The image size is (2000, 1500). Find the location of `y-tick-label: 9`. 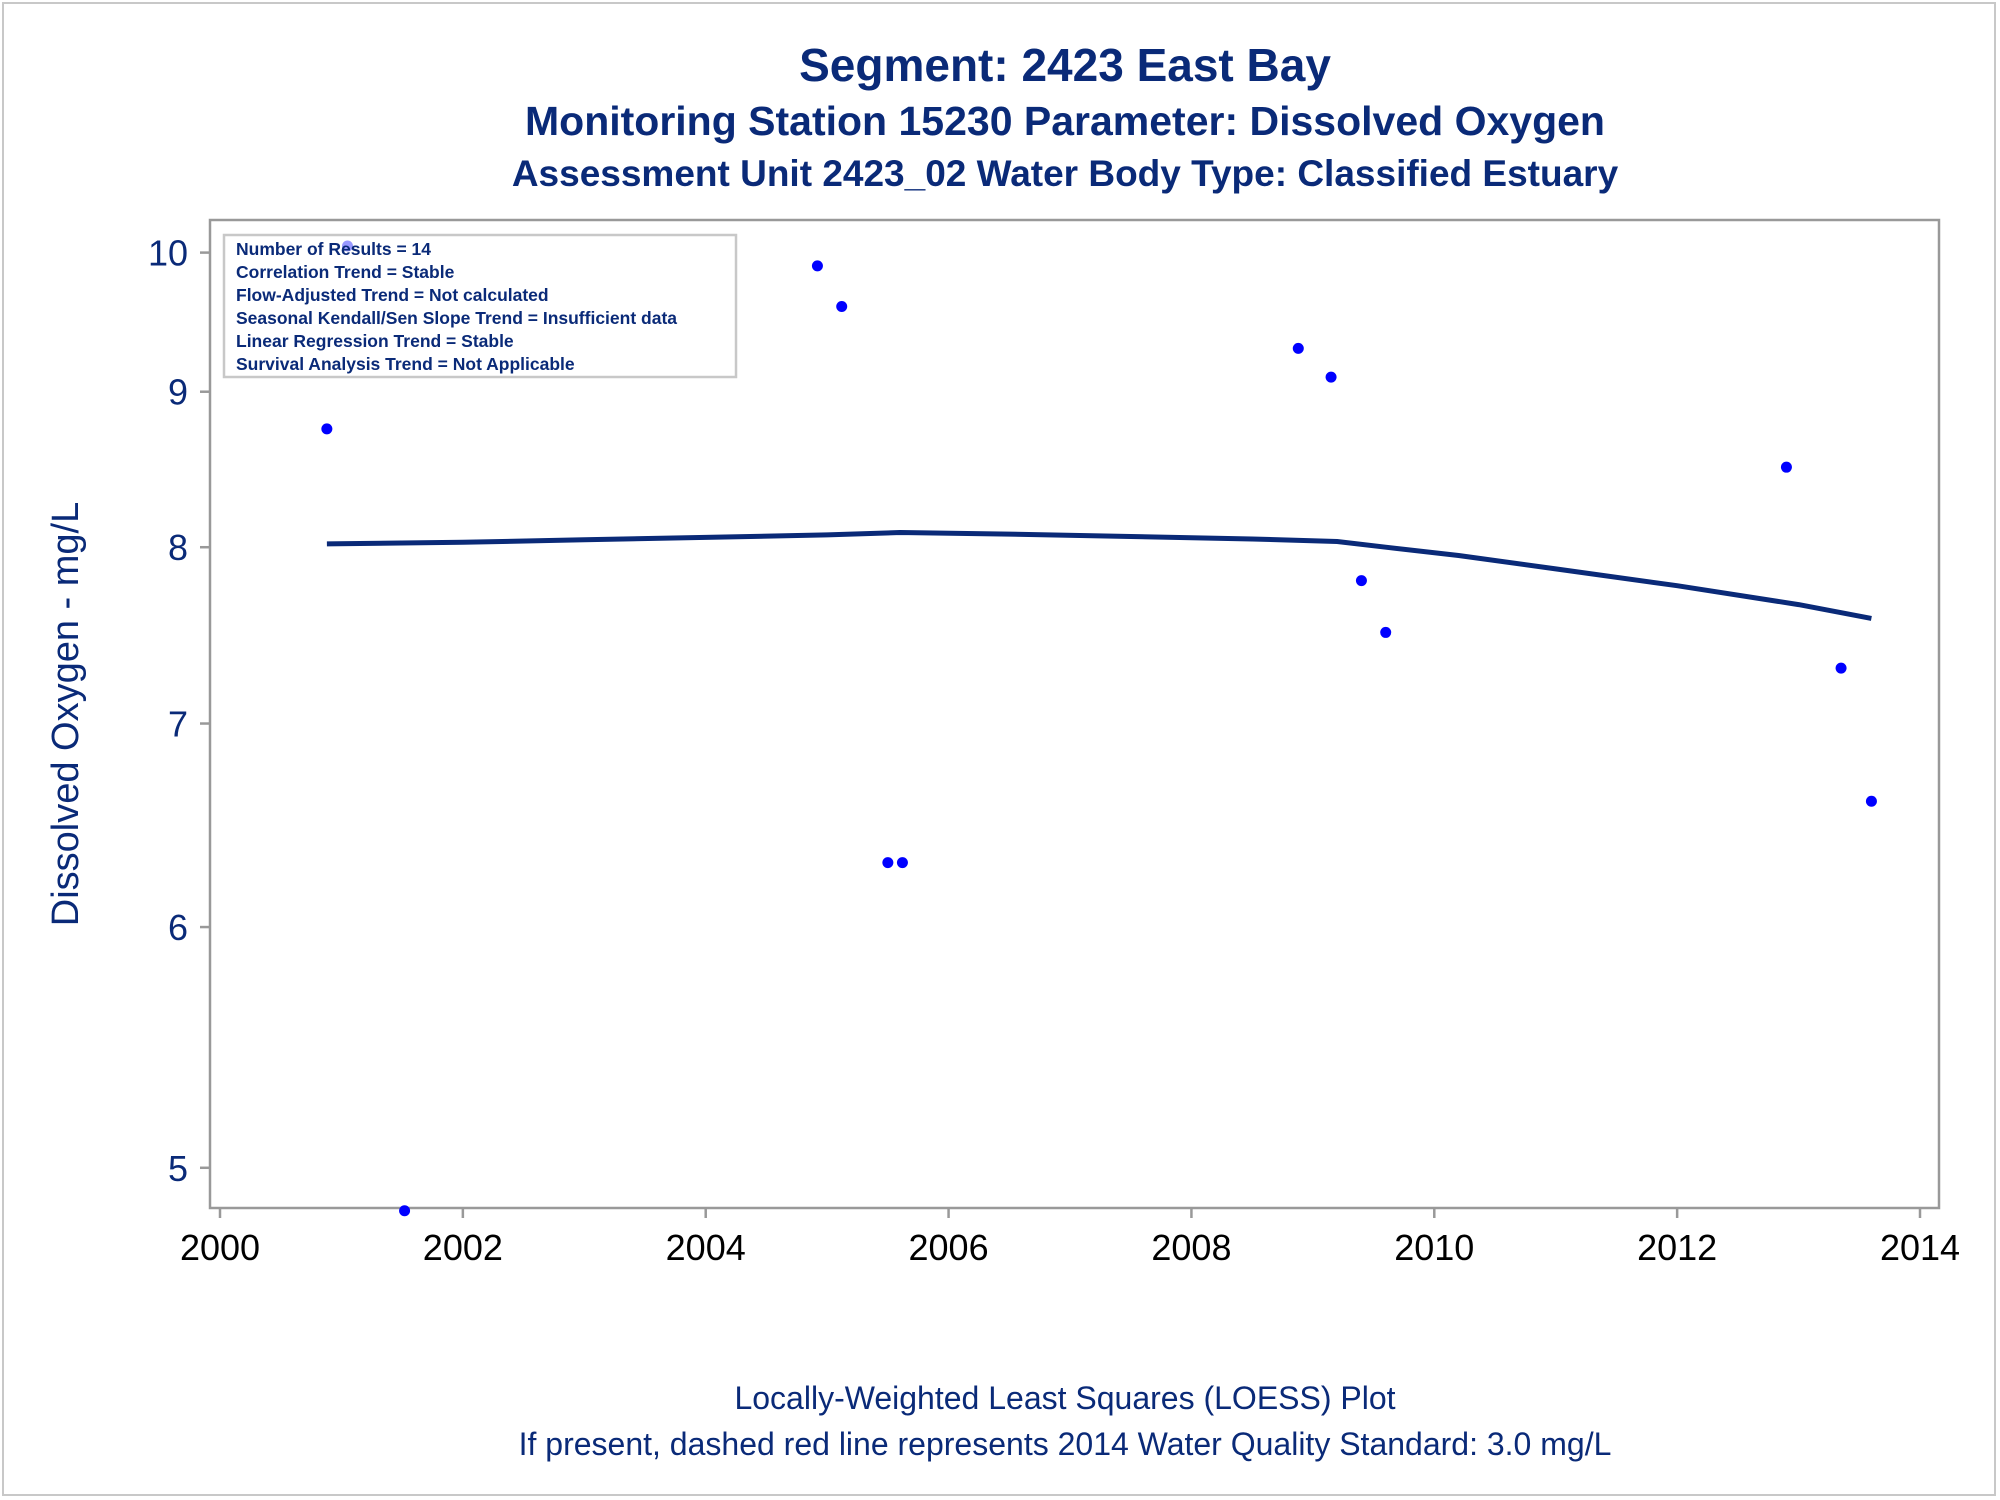

y-tick-label: 9 is located at coordinates (178, 392).